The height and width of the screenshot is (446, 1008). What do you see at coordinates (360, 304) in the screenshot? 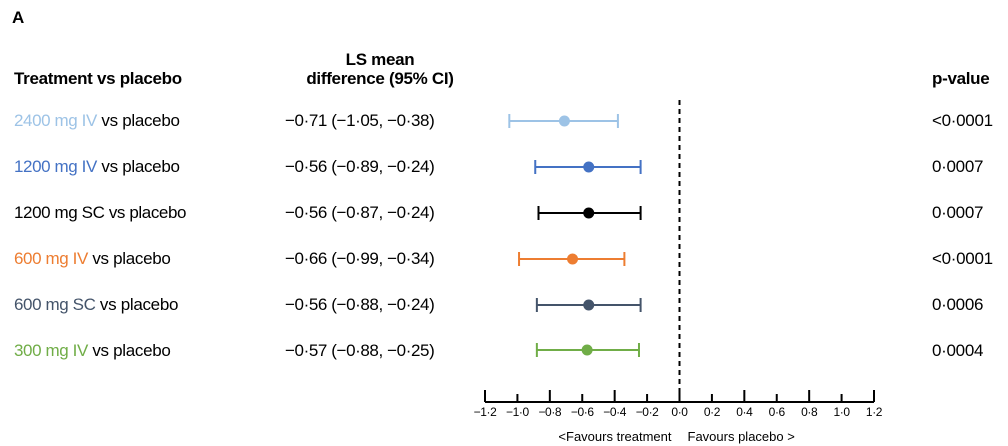
I see `row-ci: −0·56 (−0·88, −0·24)` at bounding box center [360, 304].